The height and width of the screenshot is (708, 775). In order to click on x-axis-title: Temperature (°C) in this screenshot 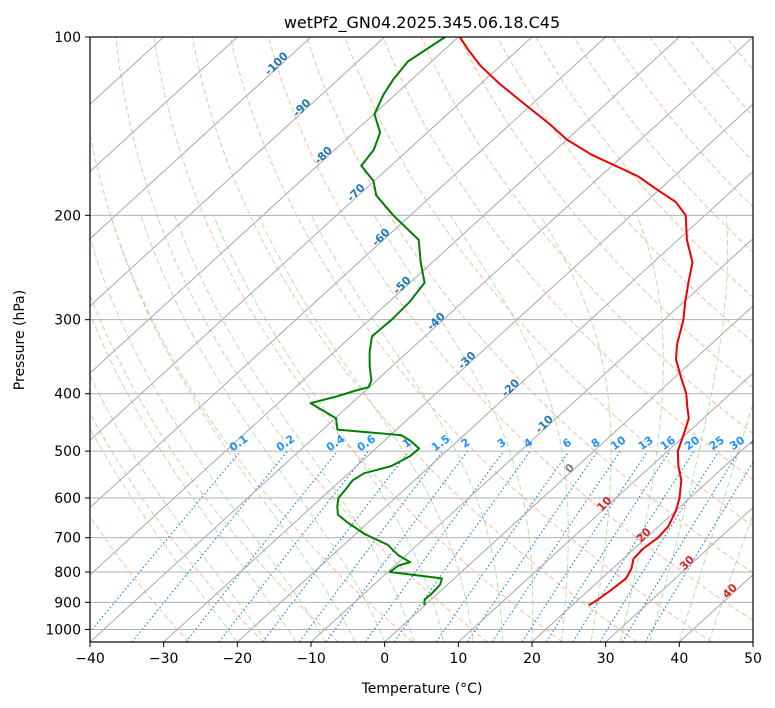, I will do `click(422, 689)`.